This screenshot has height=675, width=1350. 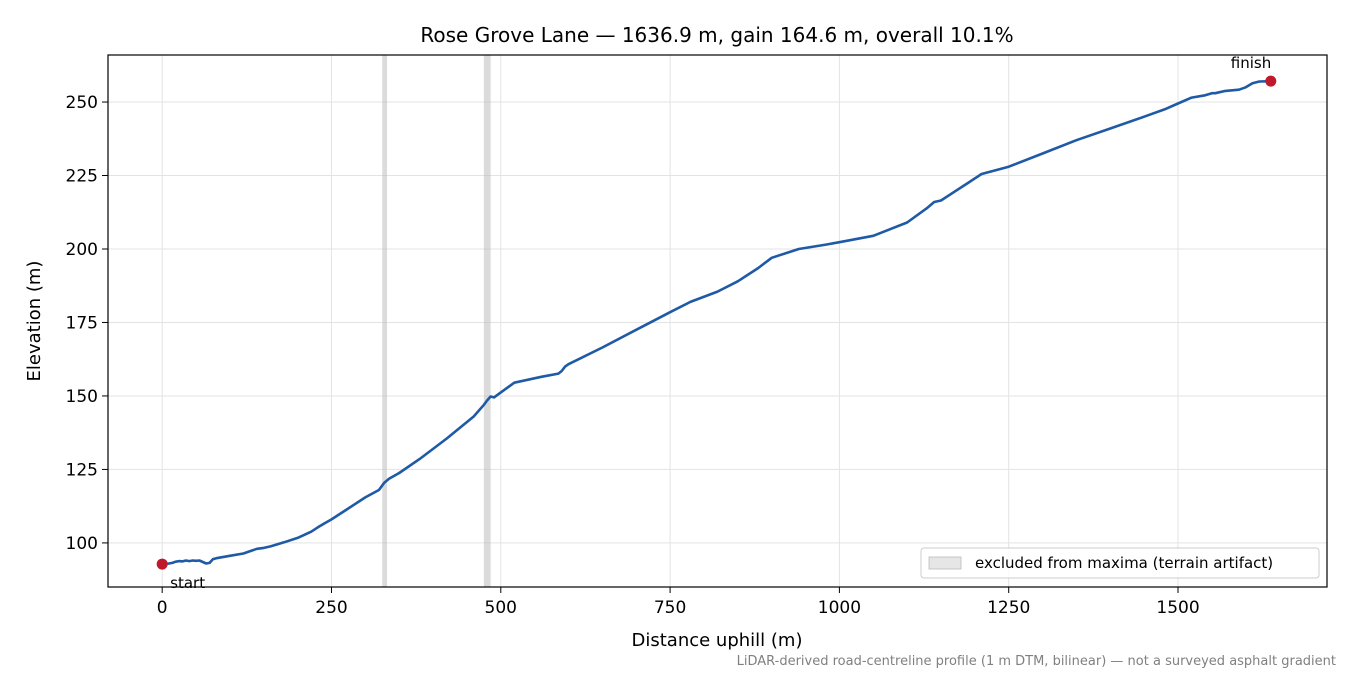 What do you see at coordinates (82, 177) in the screenshot?
I see `y-tick-label: 225` at bounding box center [82, 177].